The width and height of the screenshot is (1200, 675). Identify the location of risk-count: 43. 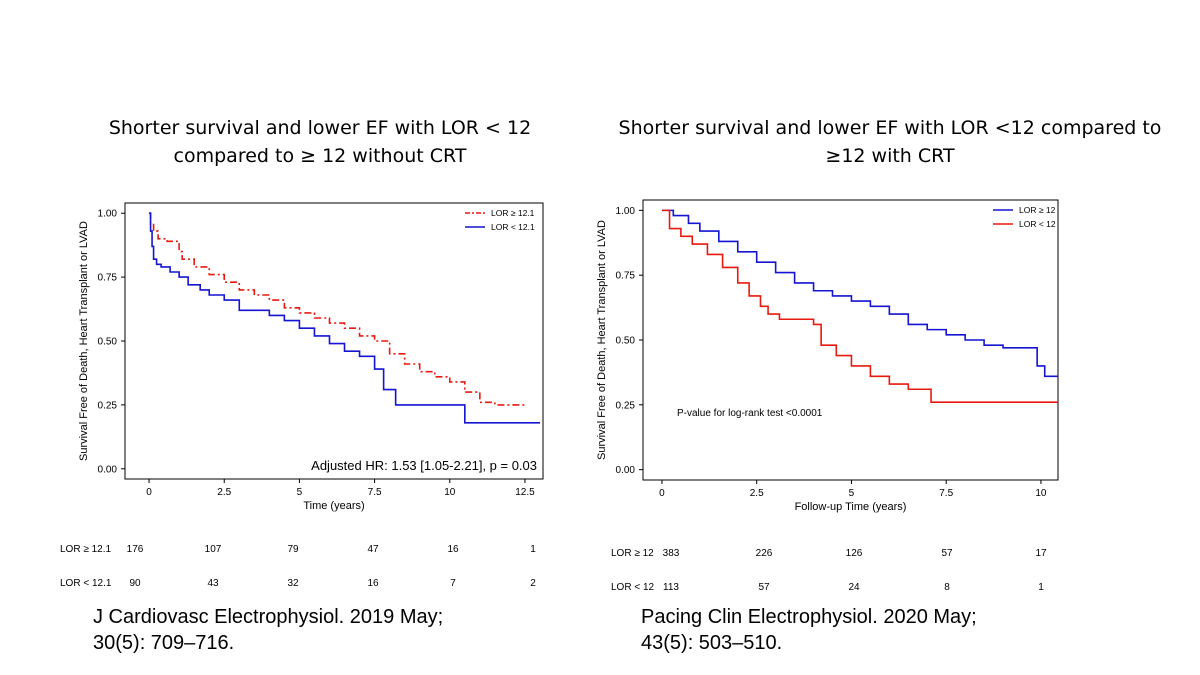
(213, 583).